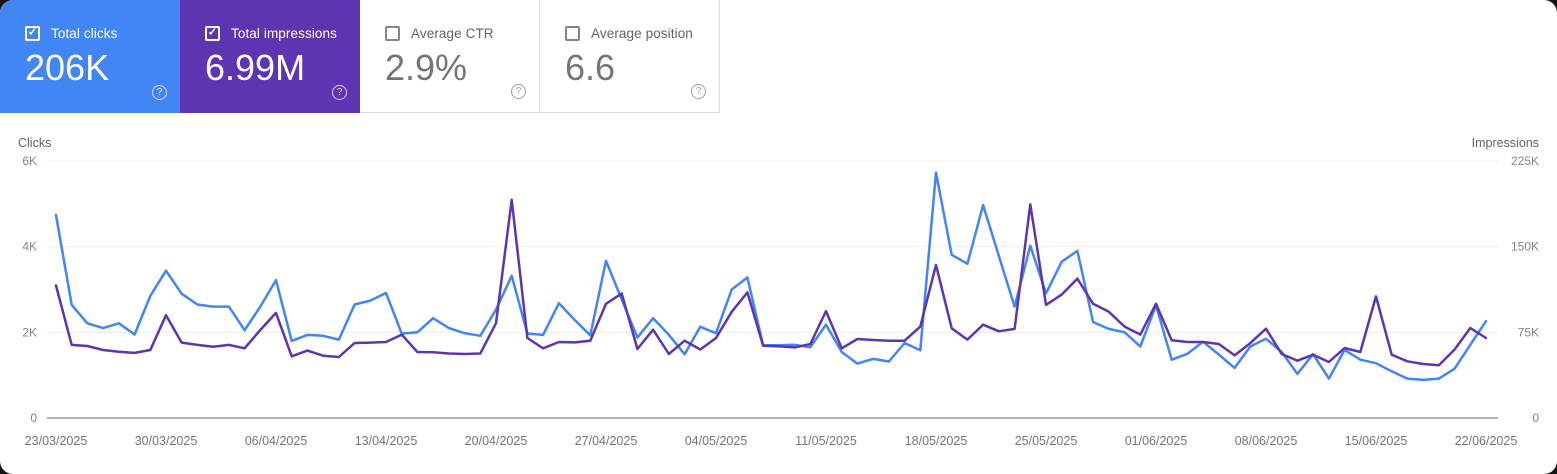  I want to click on card-header: ✓ Total impressions, so click(271, 33).